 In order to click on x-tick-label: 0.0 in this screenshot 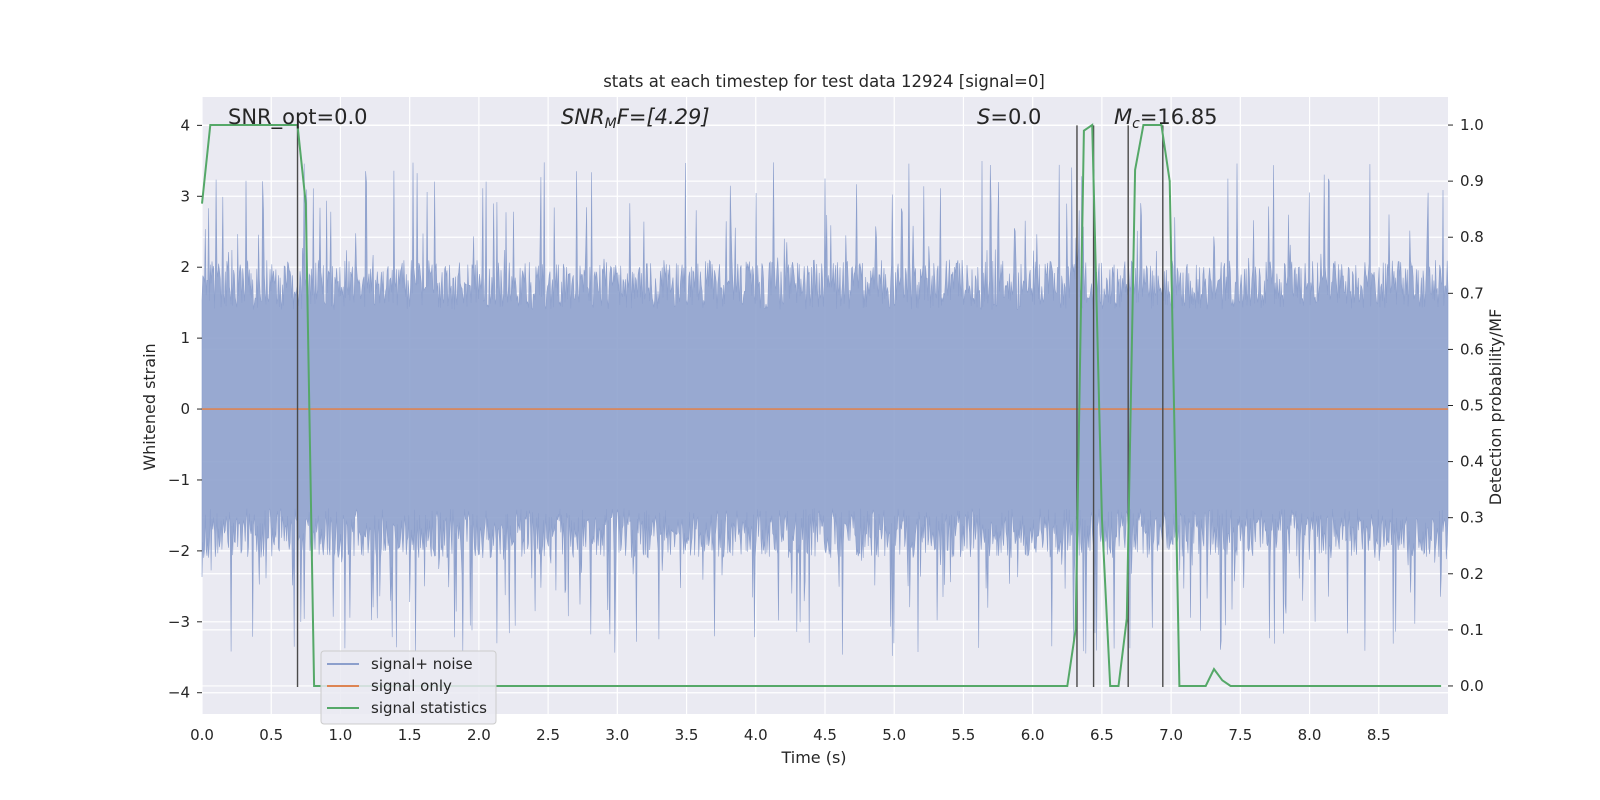, I will do `click(202, 735)`.